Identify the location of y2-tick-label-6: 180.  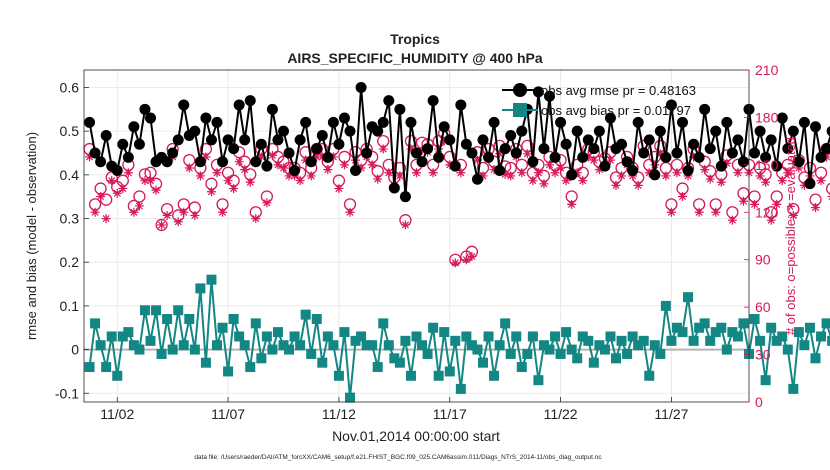
(767, 117).